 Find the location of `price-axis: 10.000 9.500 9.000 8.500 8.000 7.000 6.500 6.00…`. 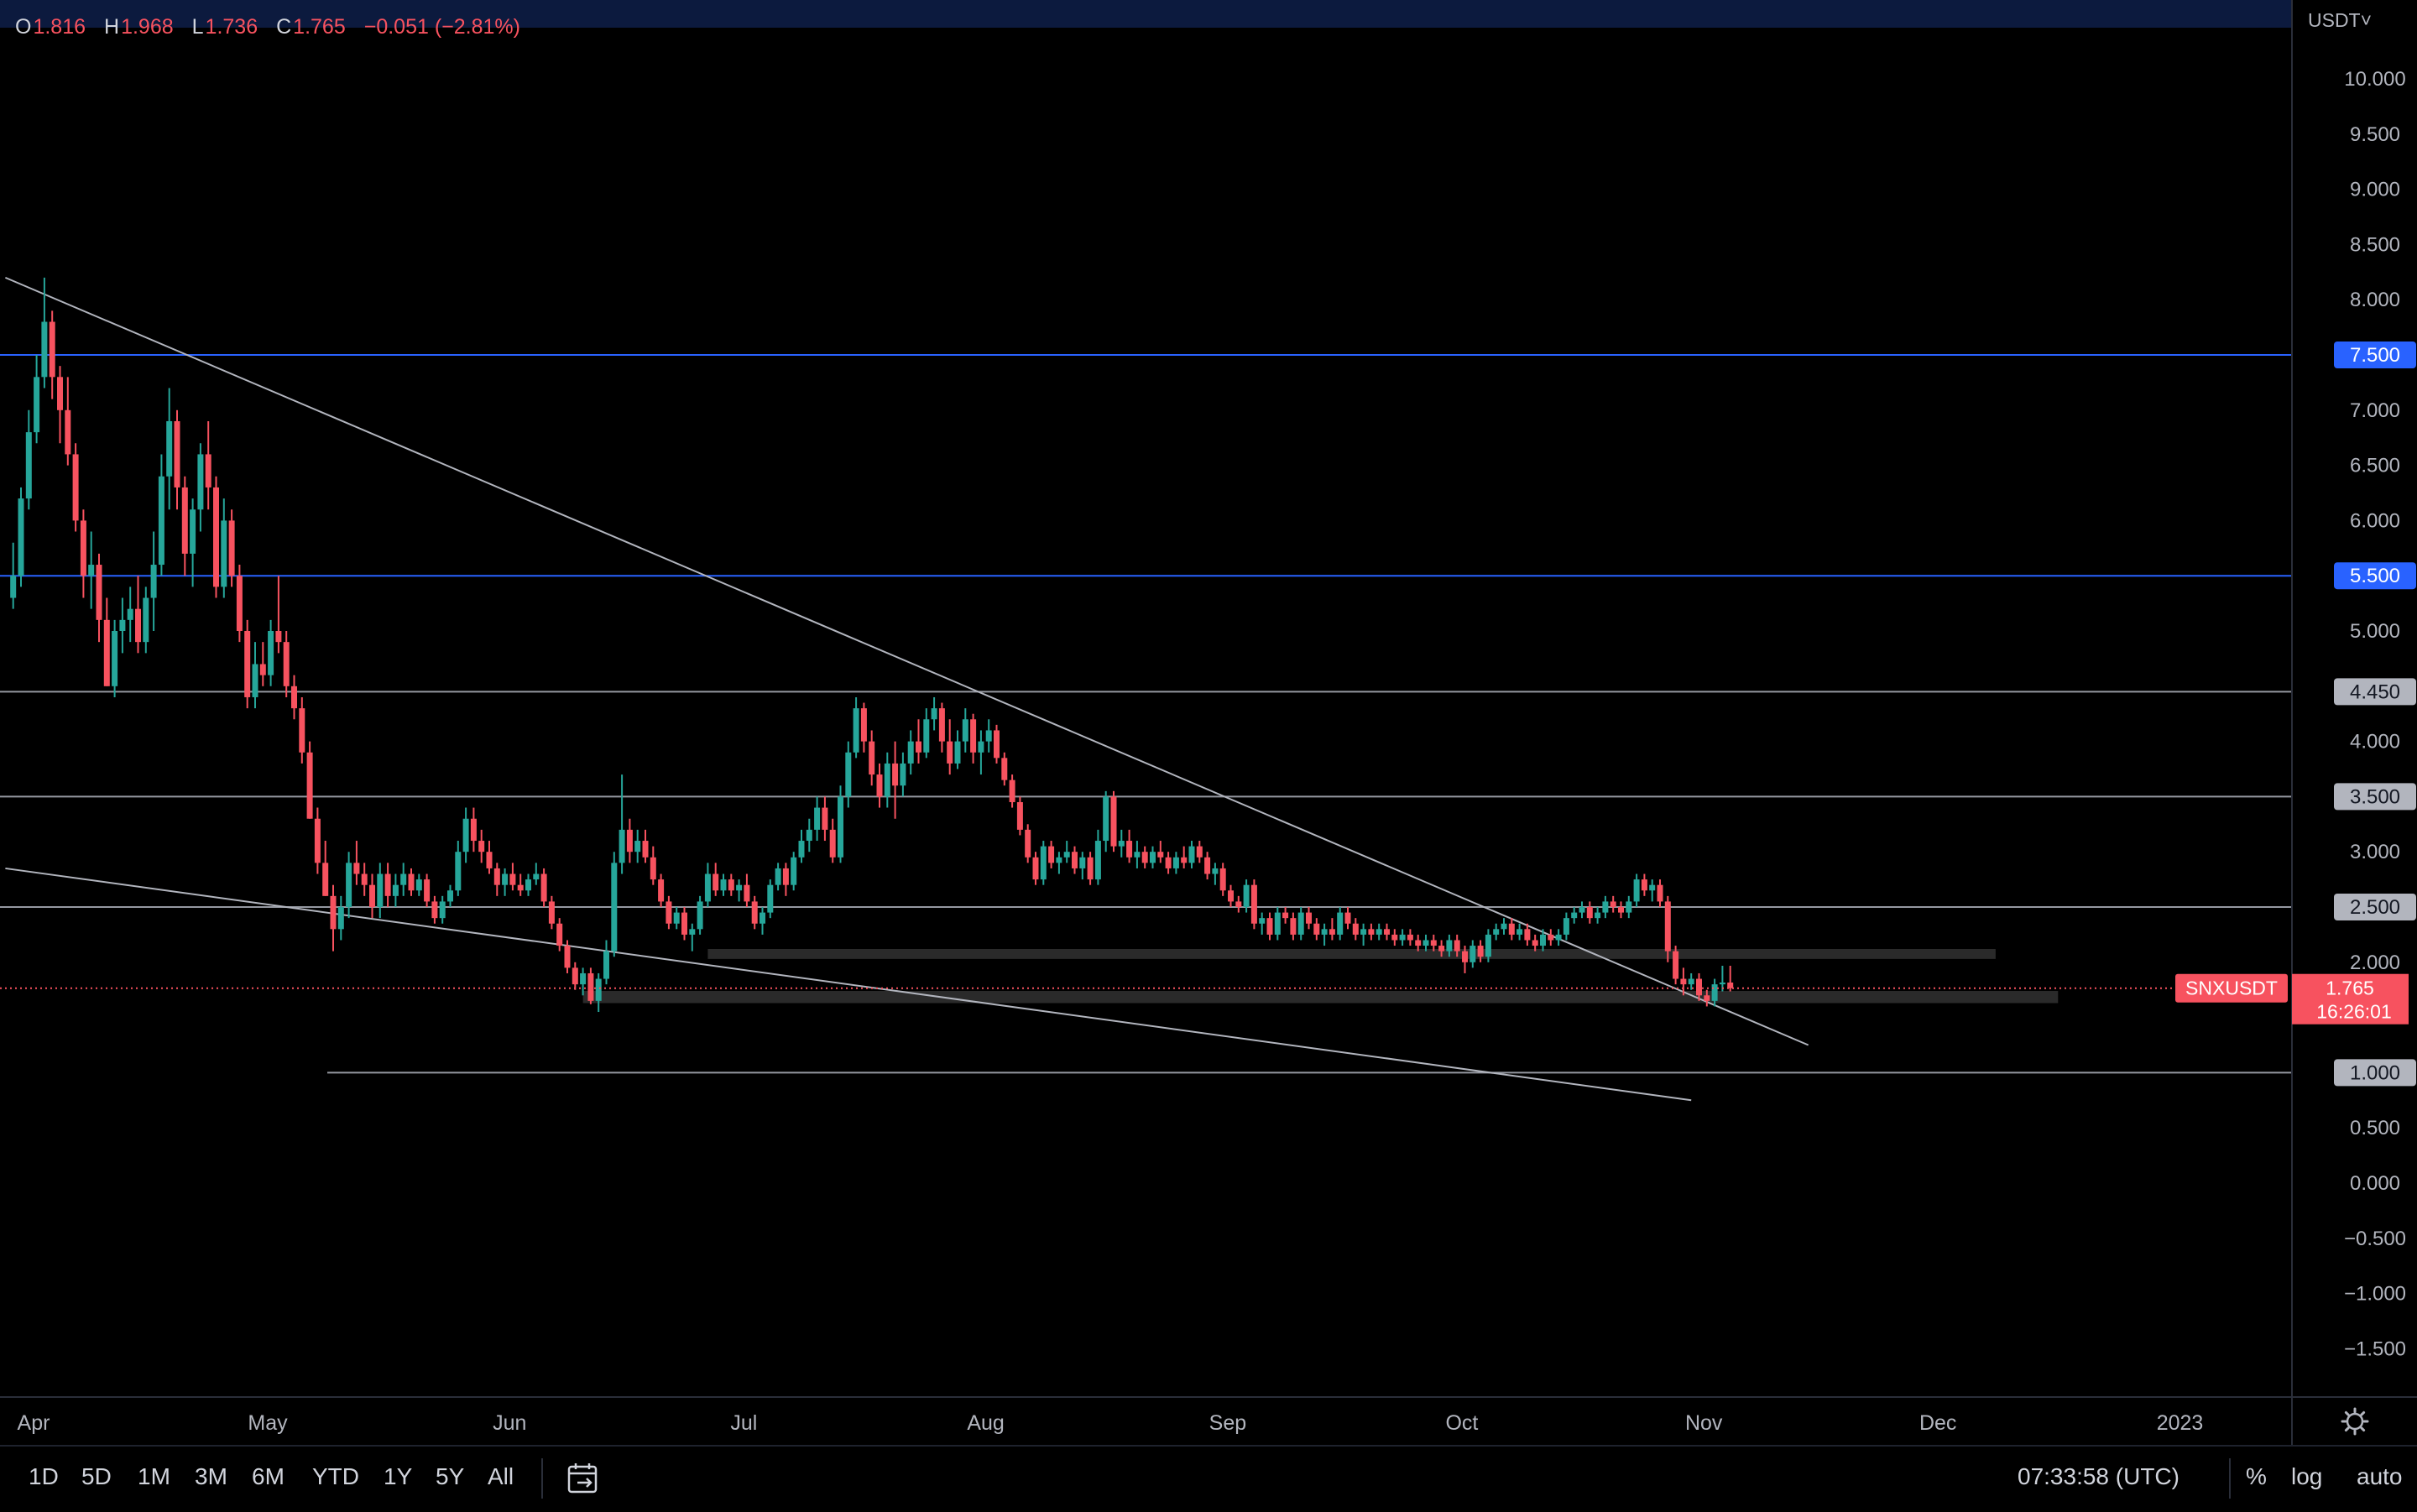

price-axis: 10.000 9.500 9.000 8.500 8.000 7.000 6.500 6.00… is located at coordinates (2375, 714).